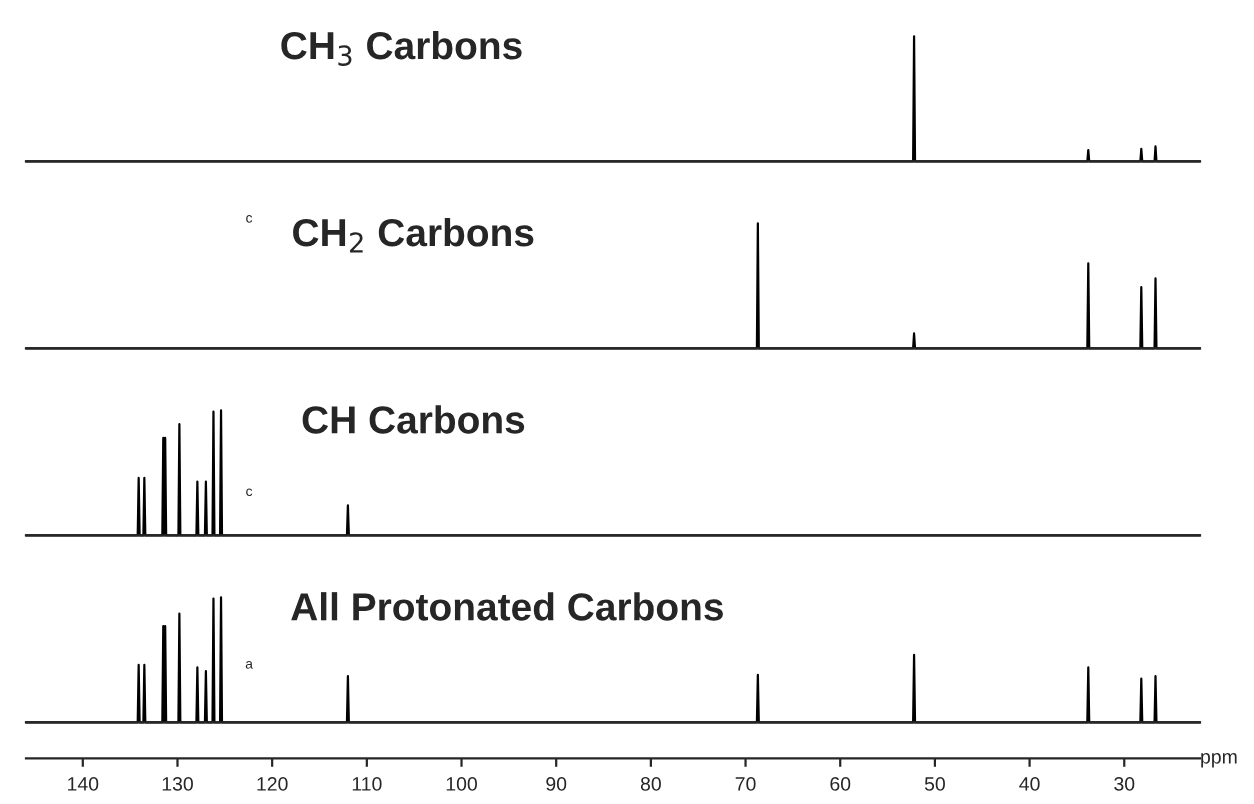 This screenshot has width=1254, height=804. I want to click on x-tick-label: 30, so click(1124, 784).